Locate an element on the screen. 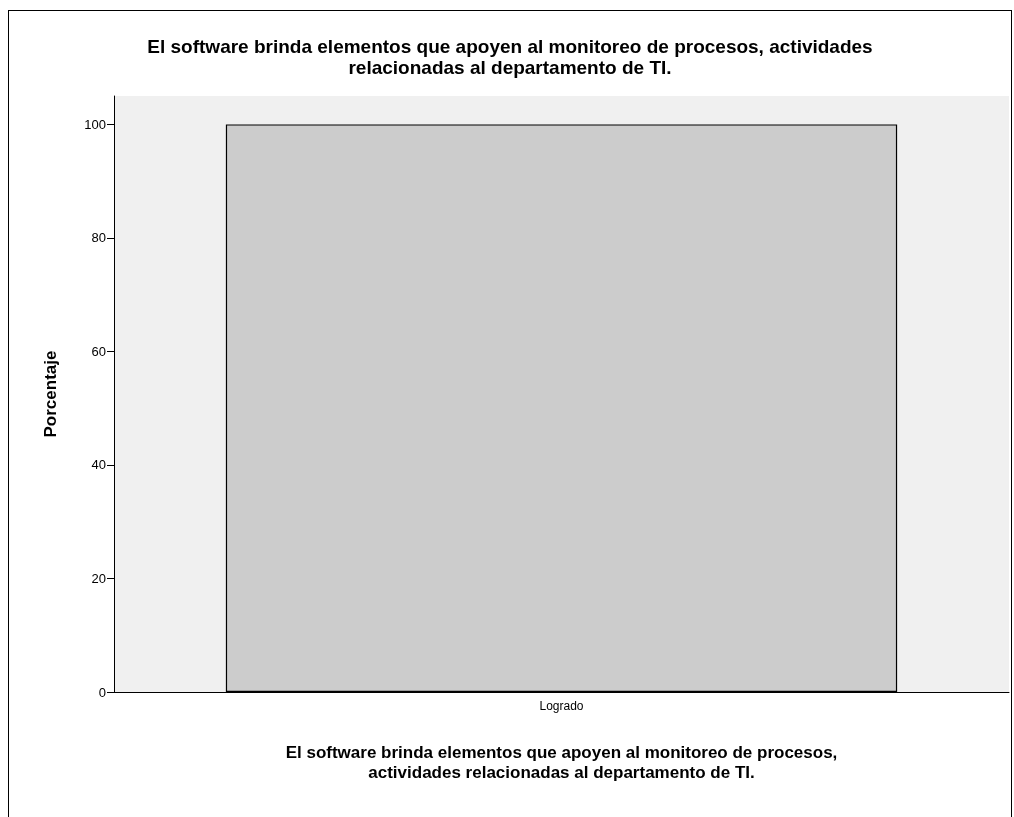  y-tick-label: 100 is located at coordinates (95, 124).